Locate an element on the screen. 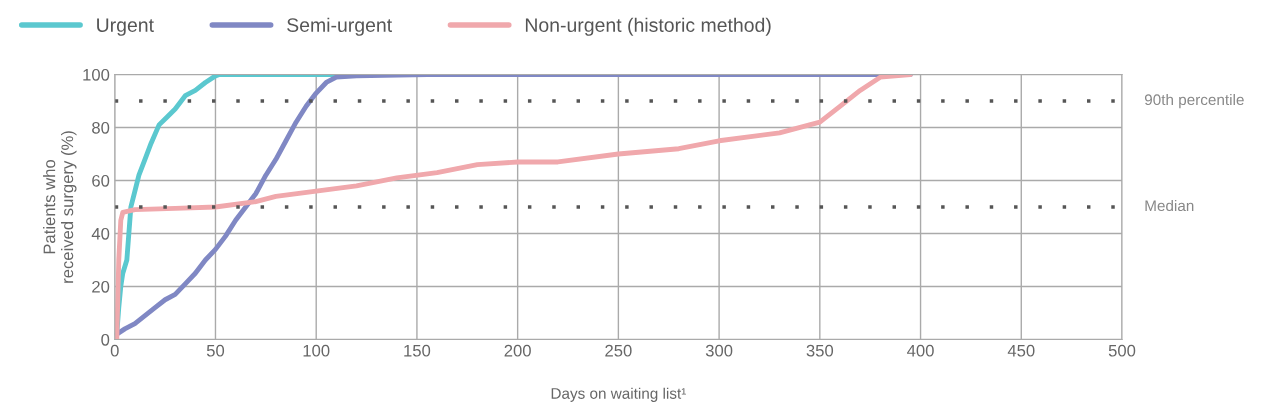  x-tick-label: 300 is located at coordinates (719, 350).